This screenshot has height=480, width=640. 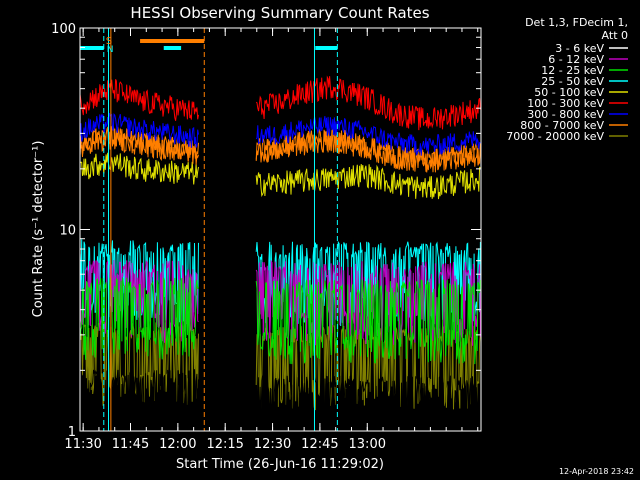 I want to click on chart-title: HESSI Observing Summary Count Rates, so click(x=279, y=13).